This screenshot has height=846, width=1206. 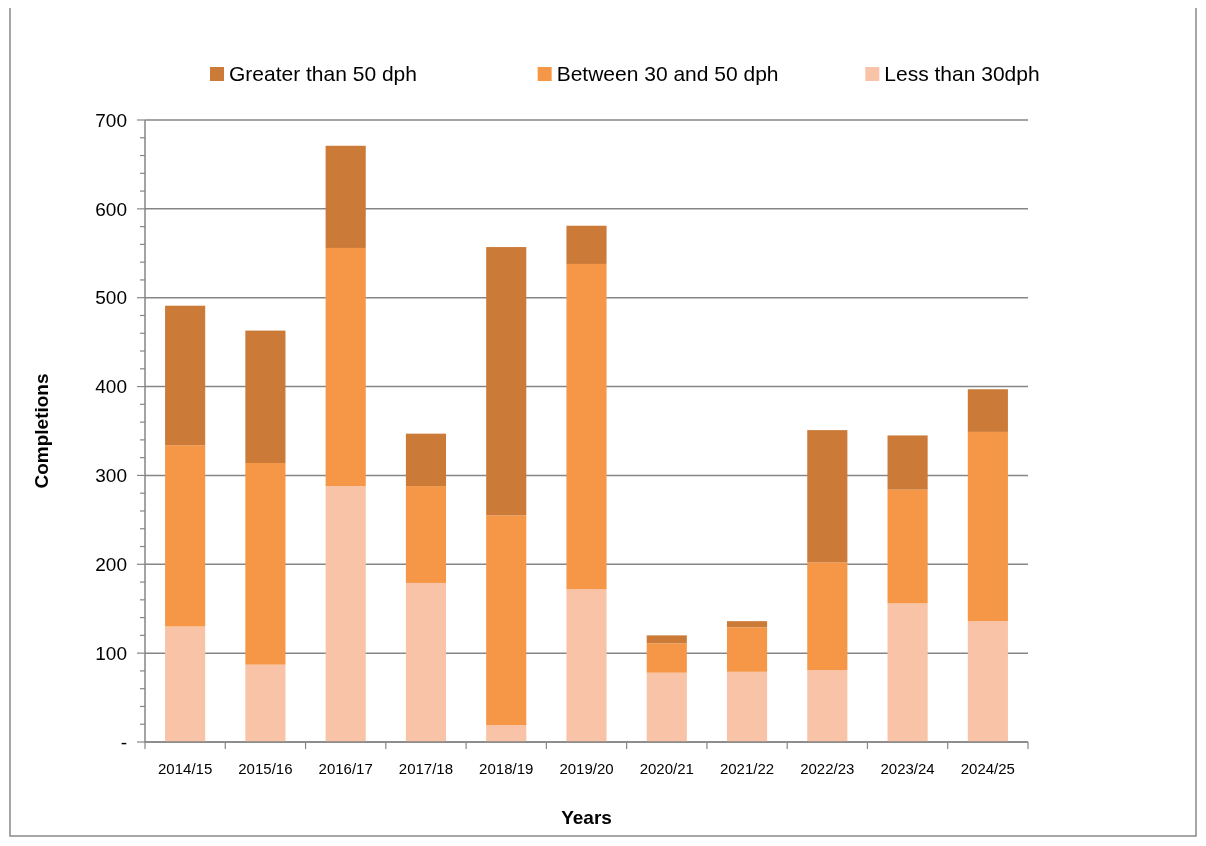 I want to click on y-tick-label: 400, so click(x=111, y=387).